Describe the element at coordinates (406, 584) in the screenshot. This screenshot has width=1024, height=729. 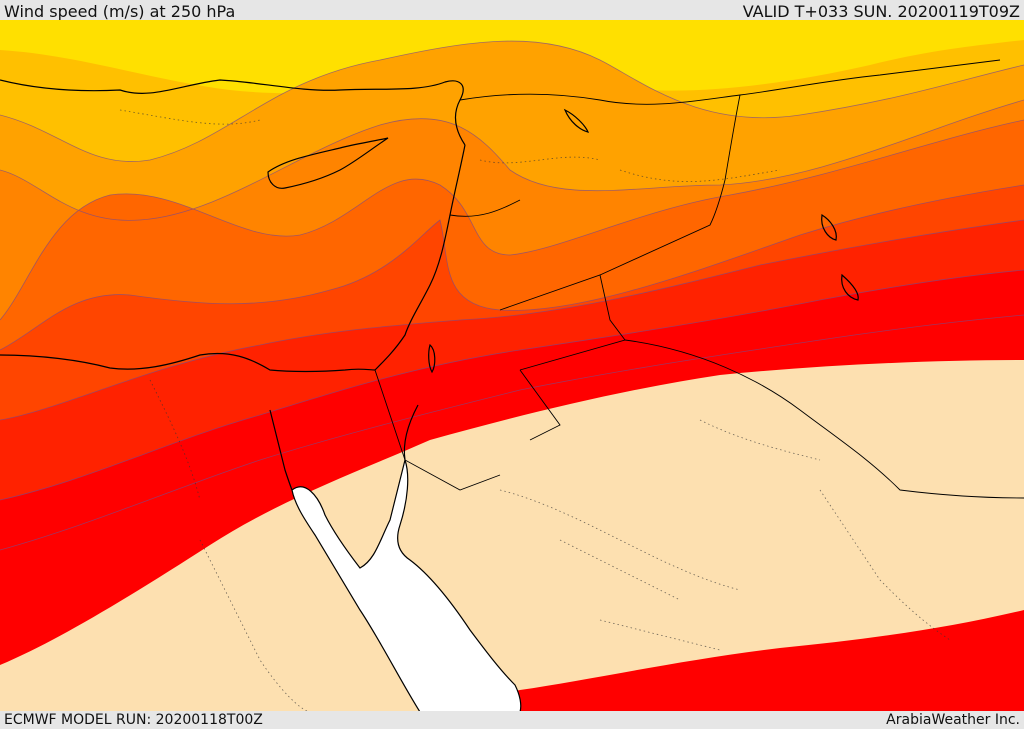
I see `red-sea` at that location.